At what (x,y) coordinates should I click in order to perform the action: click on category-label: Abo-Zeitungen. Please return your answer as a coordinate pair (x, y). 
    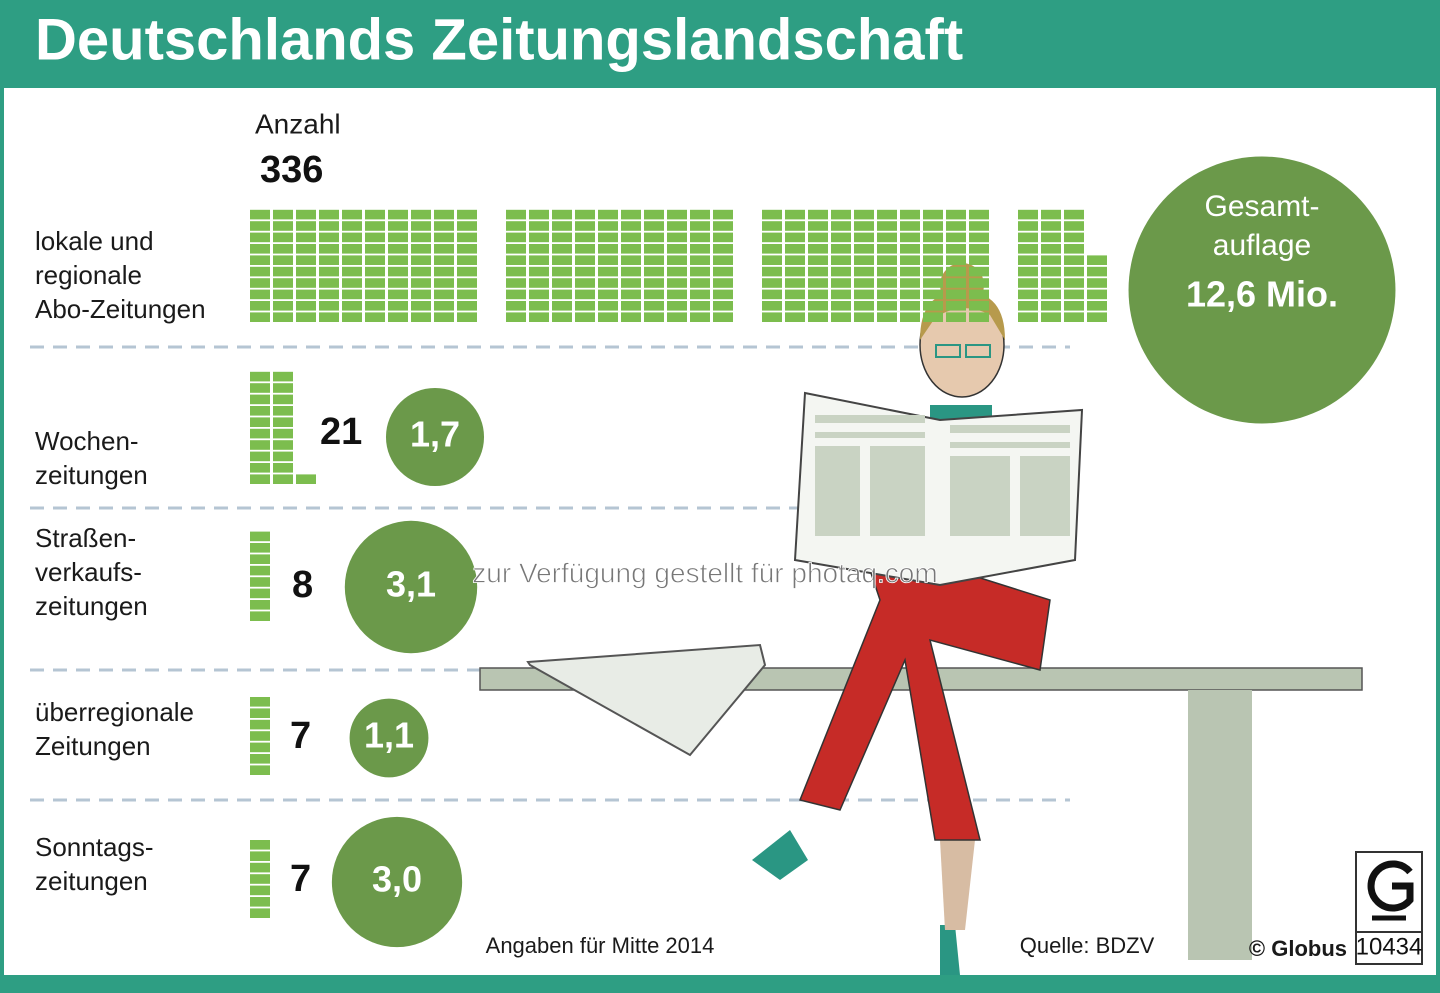
    Looking at the image, I should click on (120, 309).